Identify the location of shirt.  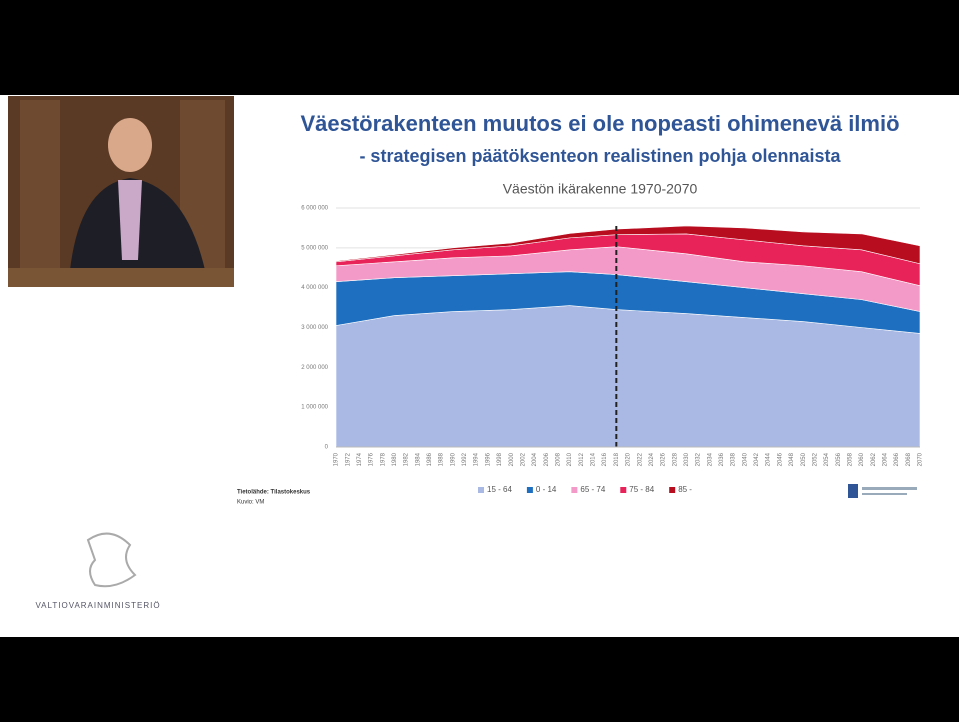
(130, 220).